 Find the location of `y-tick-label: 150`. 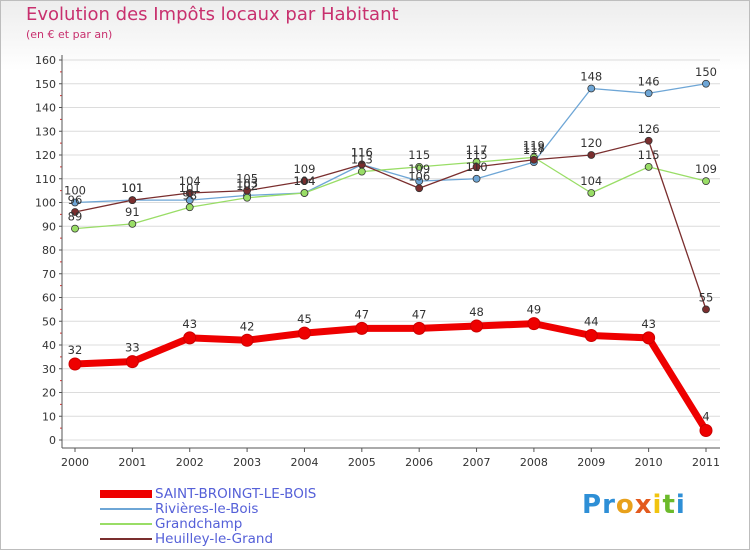

y-tick-label: 150 is located at coordinates (45, 84).